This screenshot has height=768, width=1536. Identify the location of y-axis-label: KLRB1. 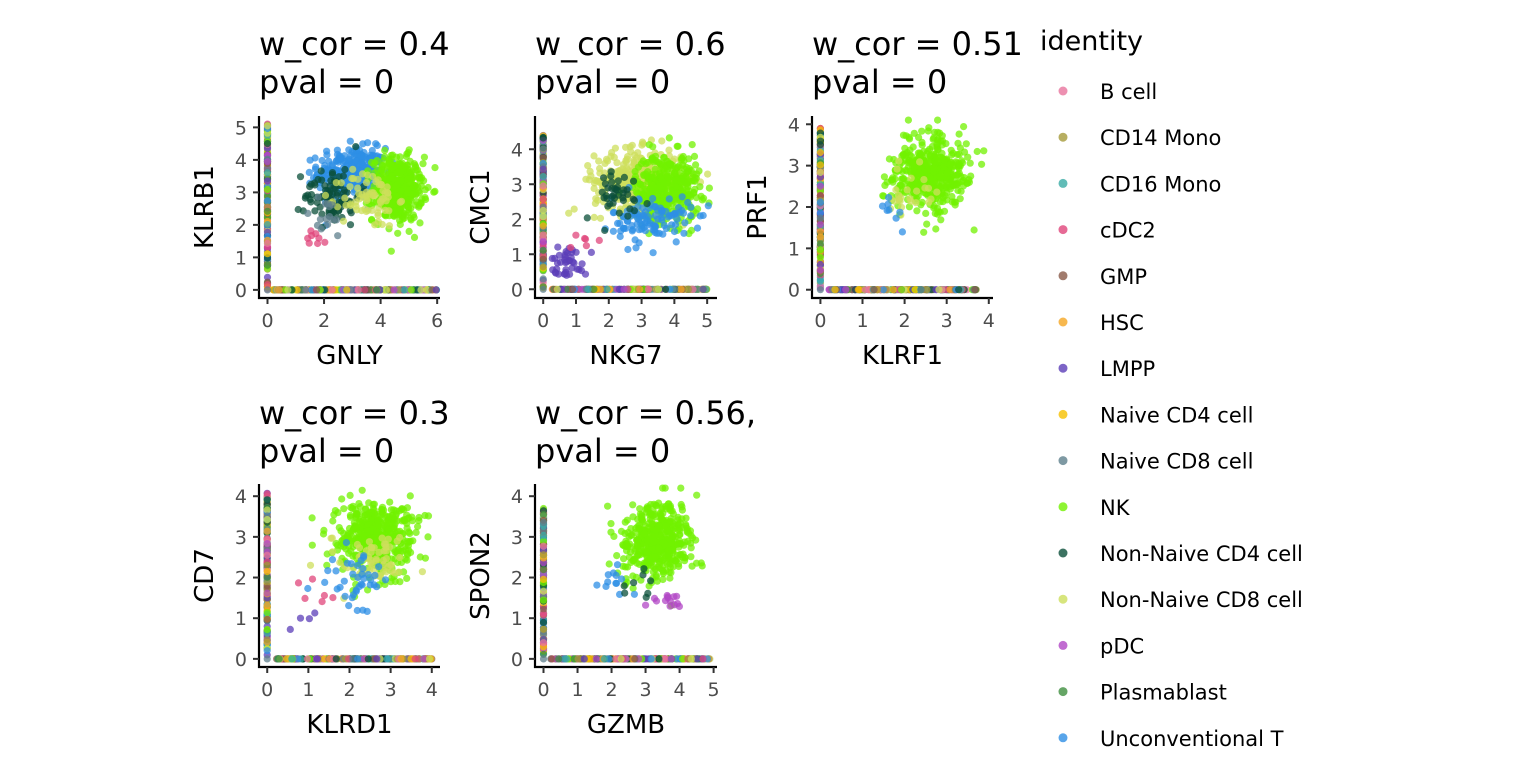
(205, 207).